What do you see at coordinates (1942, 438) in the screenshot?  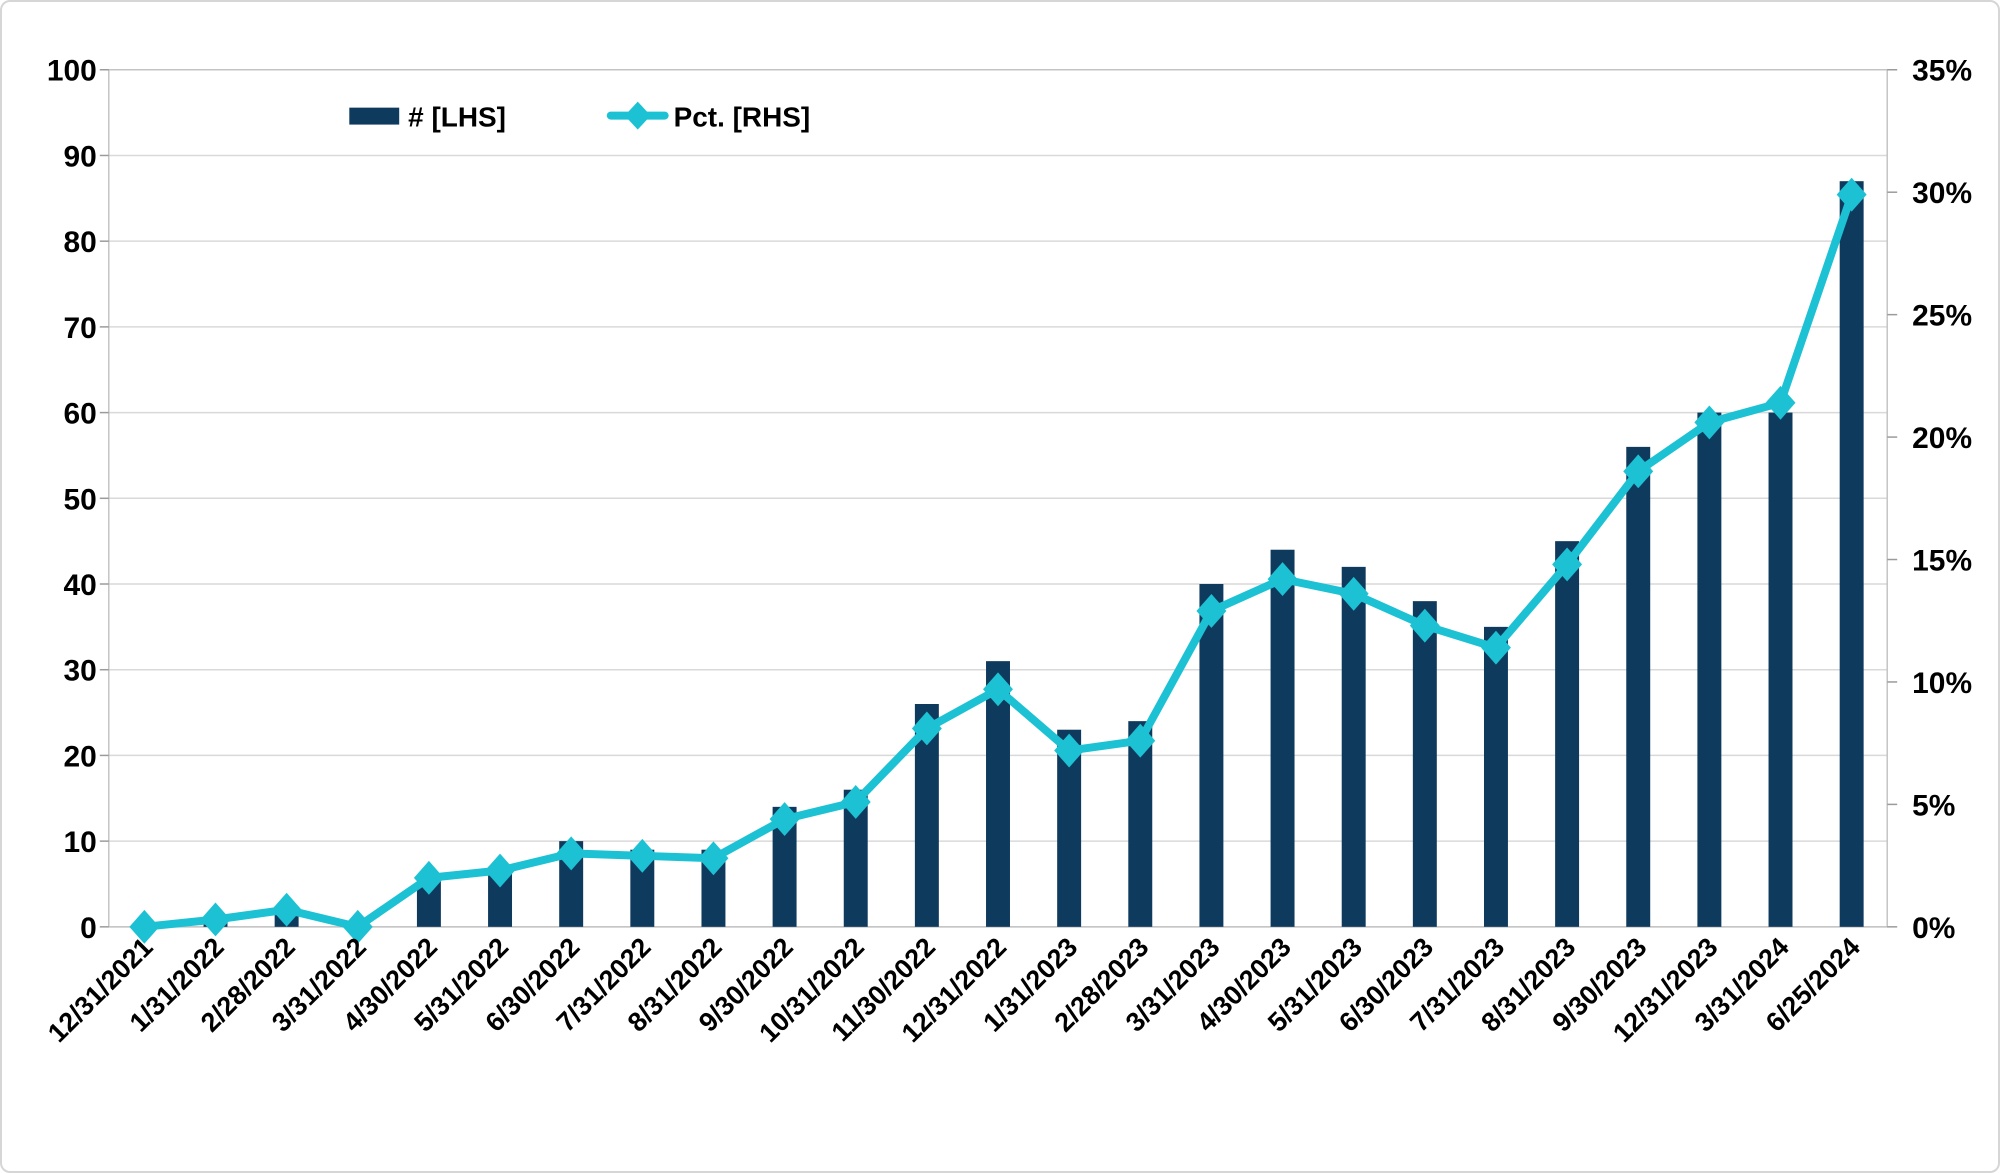 I see `right-axis-tick-label: 20%` at bounding box center [1942, 438].